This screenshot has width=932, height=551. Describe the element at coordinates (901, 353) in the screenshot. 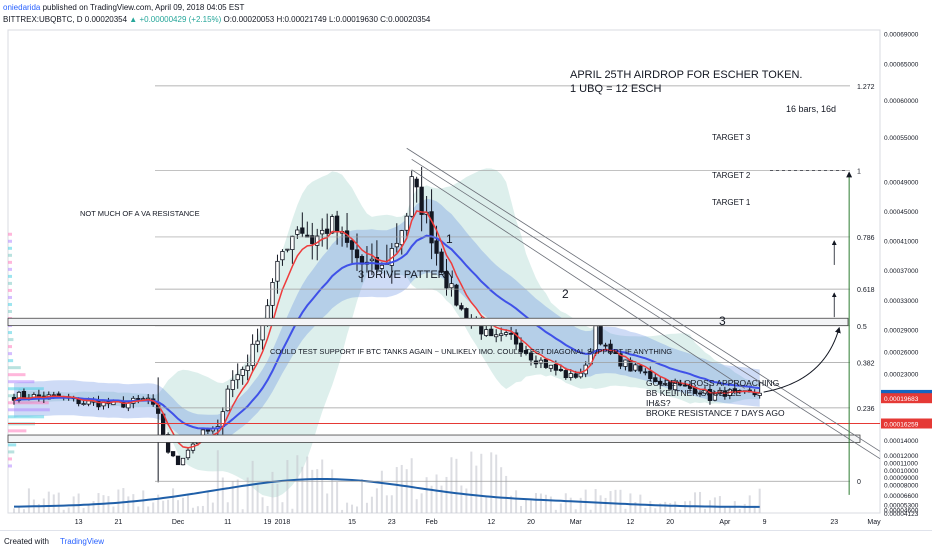

I see `y-tick-label: 0.00026000` at that location.